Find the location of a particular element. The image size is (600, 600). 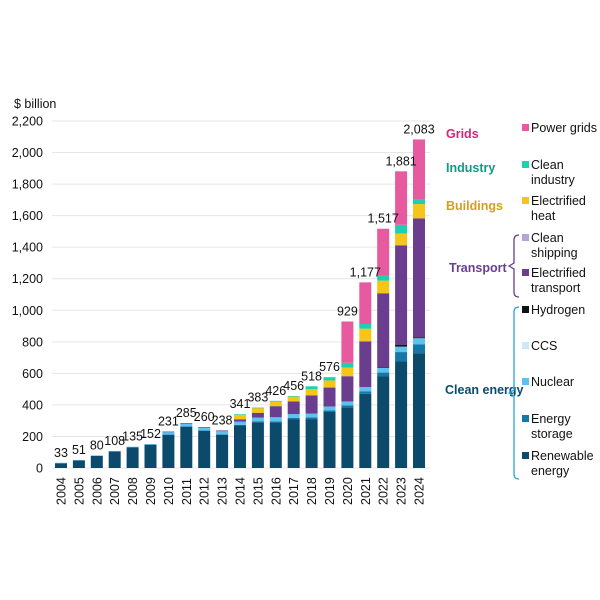

total-label: 1,881 is located at coordinates (400, 161).